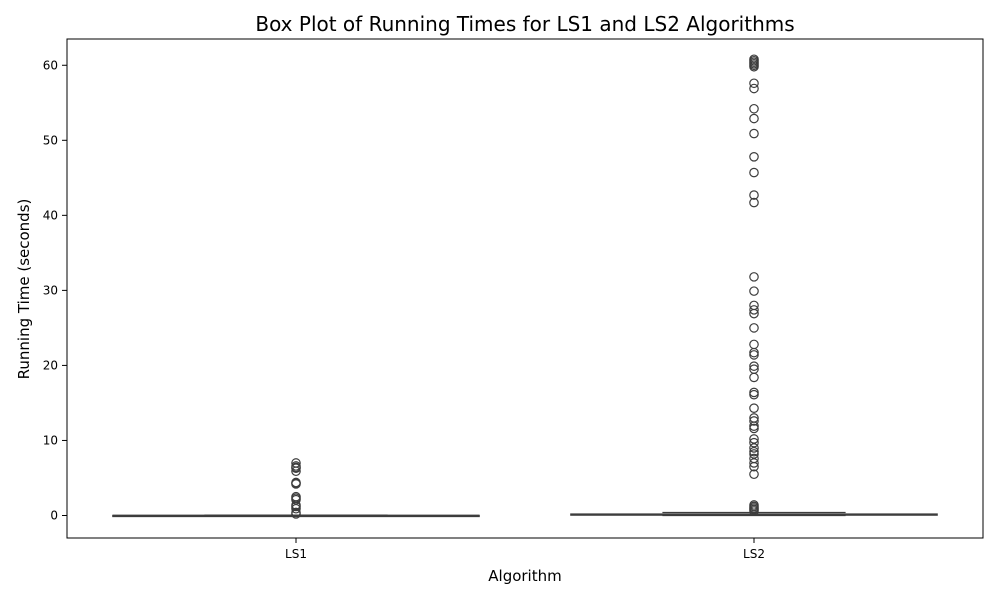 The image size is (1000, 604). Describe the element at coordinates (50, 290) in the screenshot. I see `y-tick-label: 30` at that location.